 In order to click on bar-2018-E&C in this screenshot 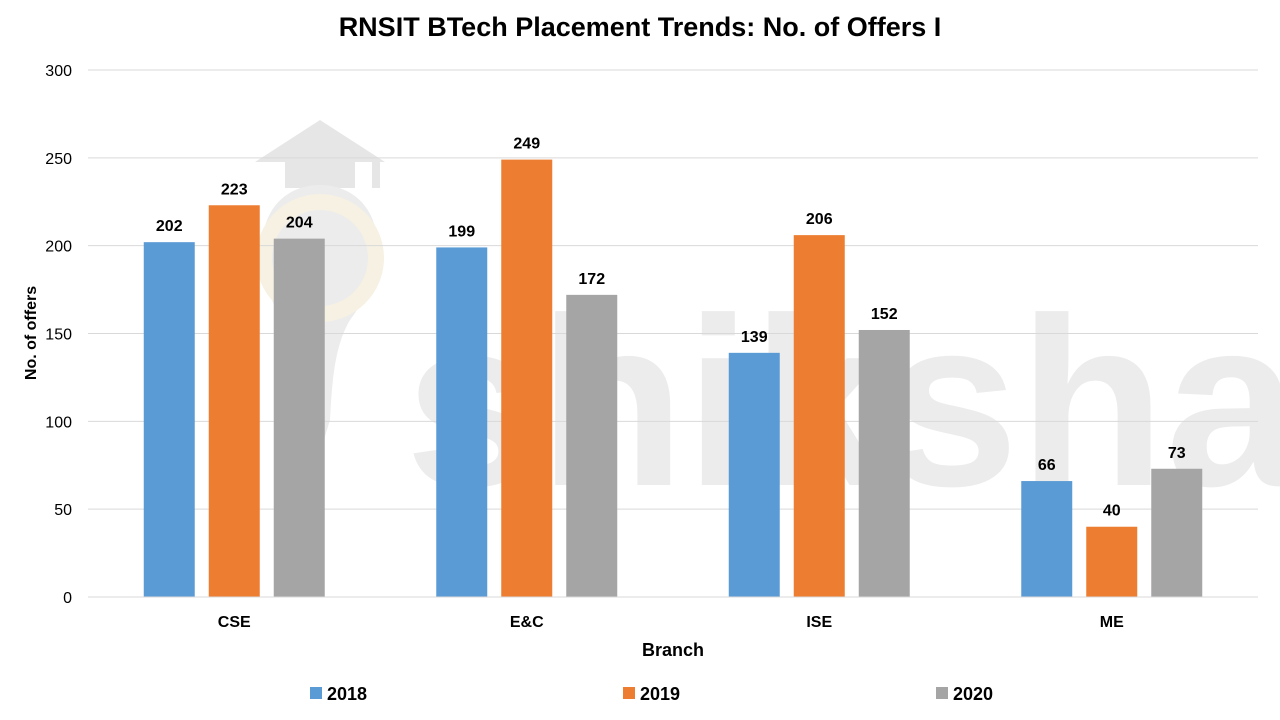, I will do `click(462, 422)`.